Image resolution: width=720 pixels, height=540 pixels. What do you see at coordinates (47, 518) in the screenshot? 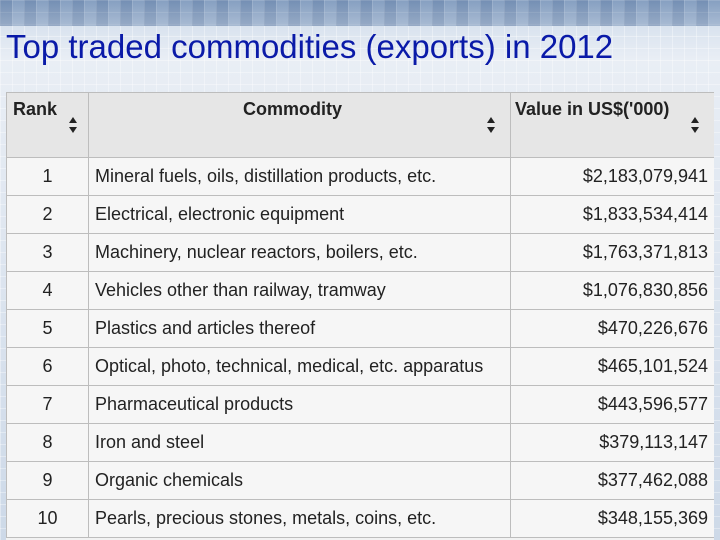
I see `rank-cell: 10` at bounding box center [47, 518].